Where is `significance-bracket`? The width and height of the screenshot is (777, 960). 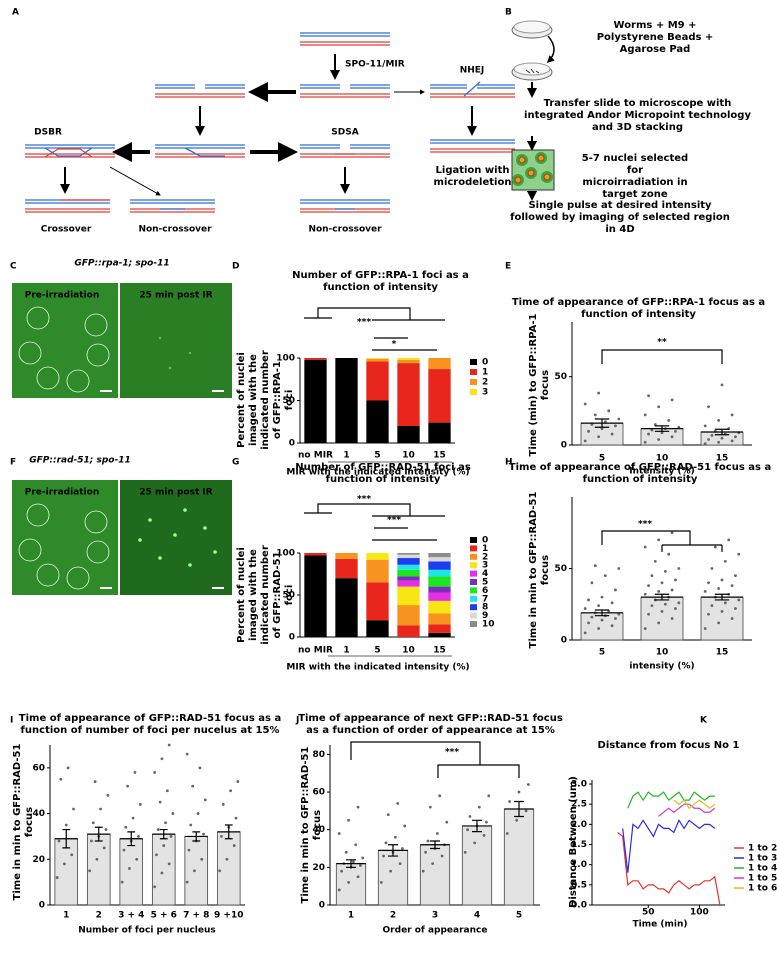 significance-bracket is located at coordinates (646, 537).